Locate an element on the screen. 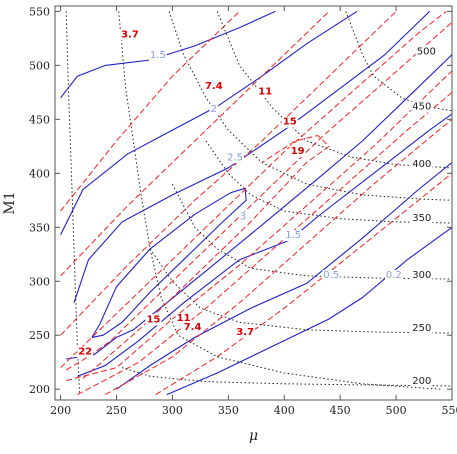 This screenshot has width=457, height=454. black-dotted-contour-label: 250 is located at coordinates (421, 328).